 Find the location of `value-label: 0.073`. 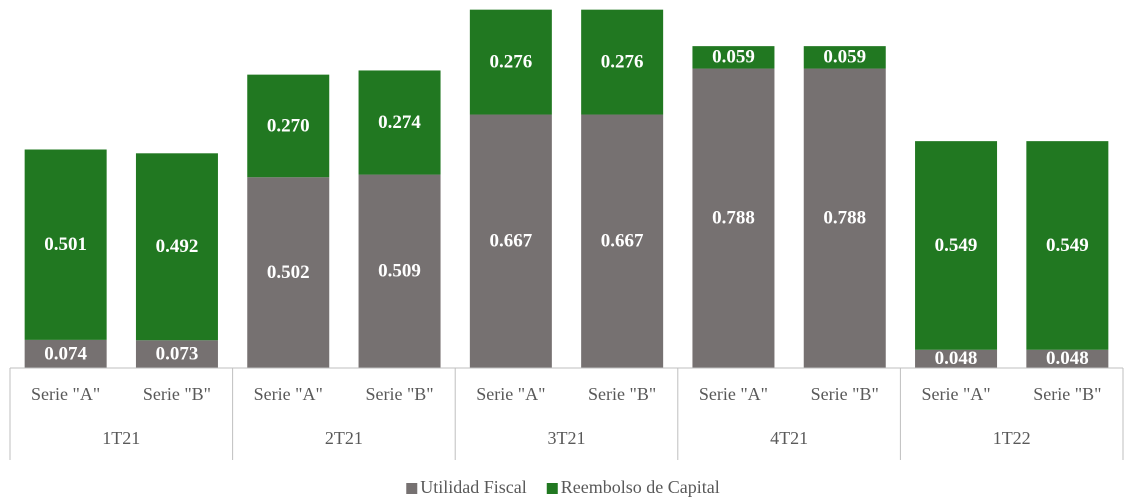

value-label: 0.073 is located at coordinates (177, 353).